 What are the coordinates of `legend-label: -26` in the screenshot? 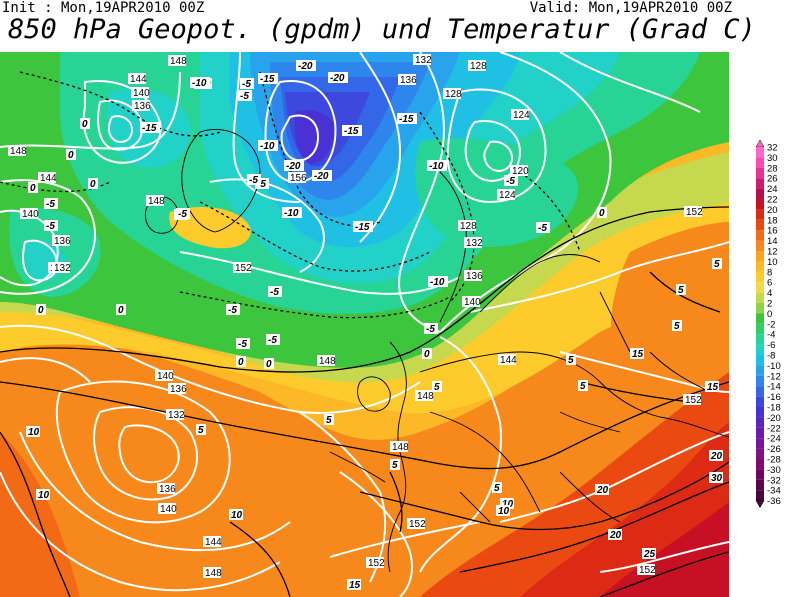 It's located at (774, 449).